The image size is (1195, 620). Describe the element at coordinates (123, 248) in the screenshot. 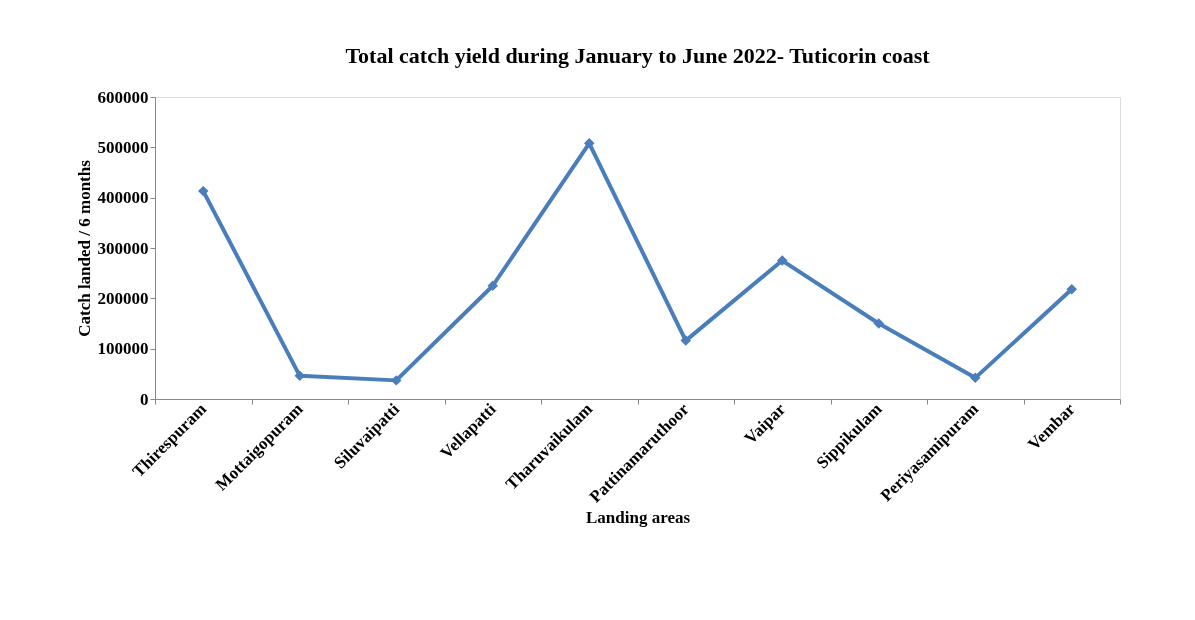

I see `y-tick-label: 300000` at that location.